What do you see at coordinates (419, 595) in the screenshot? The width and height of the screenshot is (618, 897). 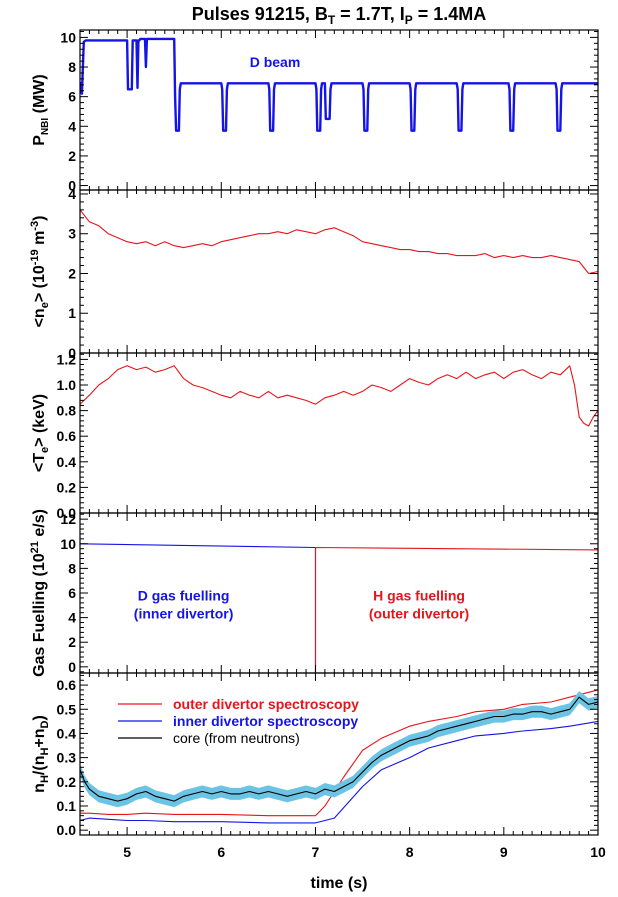 I see `fuelling-annotation-line1: H gas fuelling` at bounding box center [419, 595].